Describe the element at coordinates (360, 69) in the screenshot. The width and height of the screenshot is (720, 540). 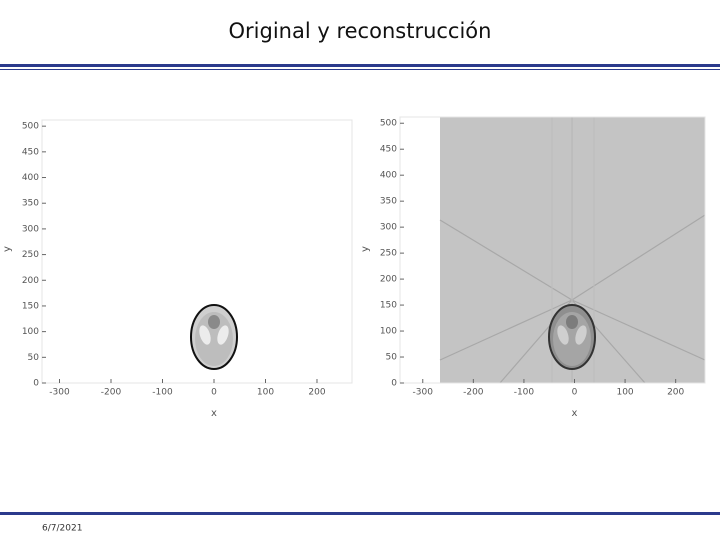
I see `top-rule-thin` at that location.